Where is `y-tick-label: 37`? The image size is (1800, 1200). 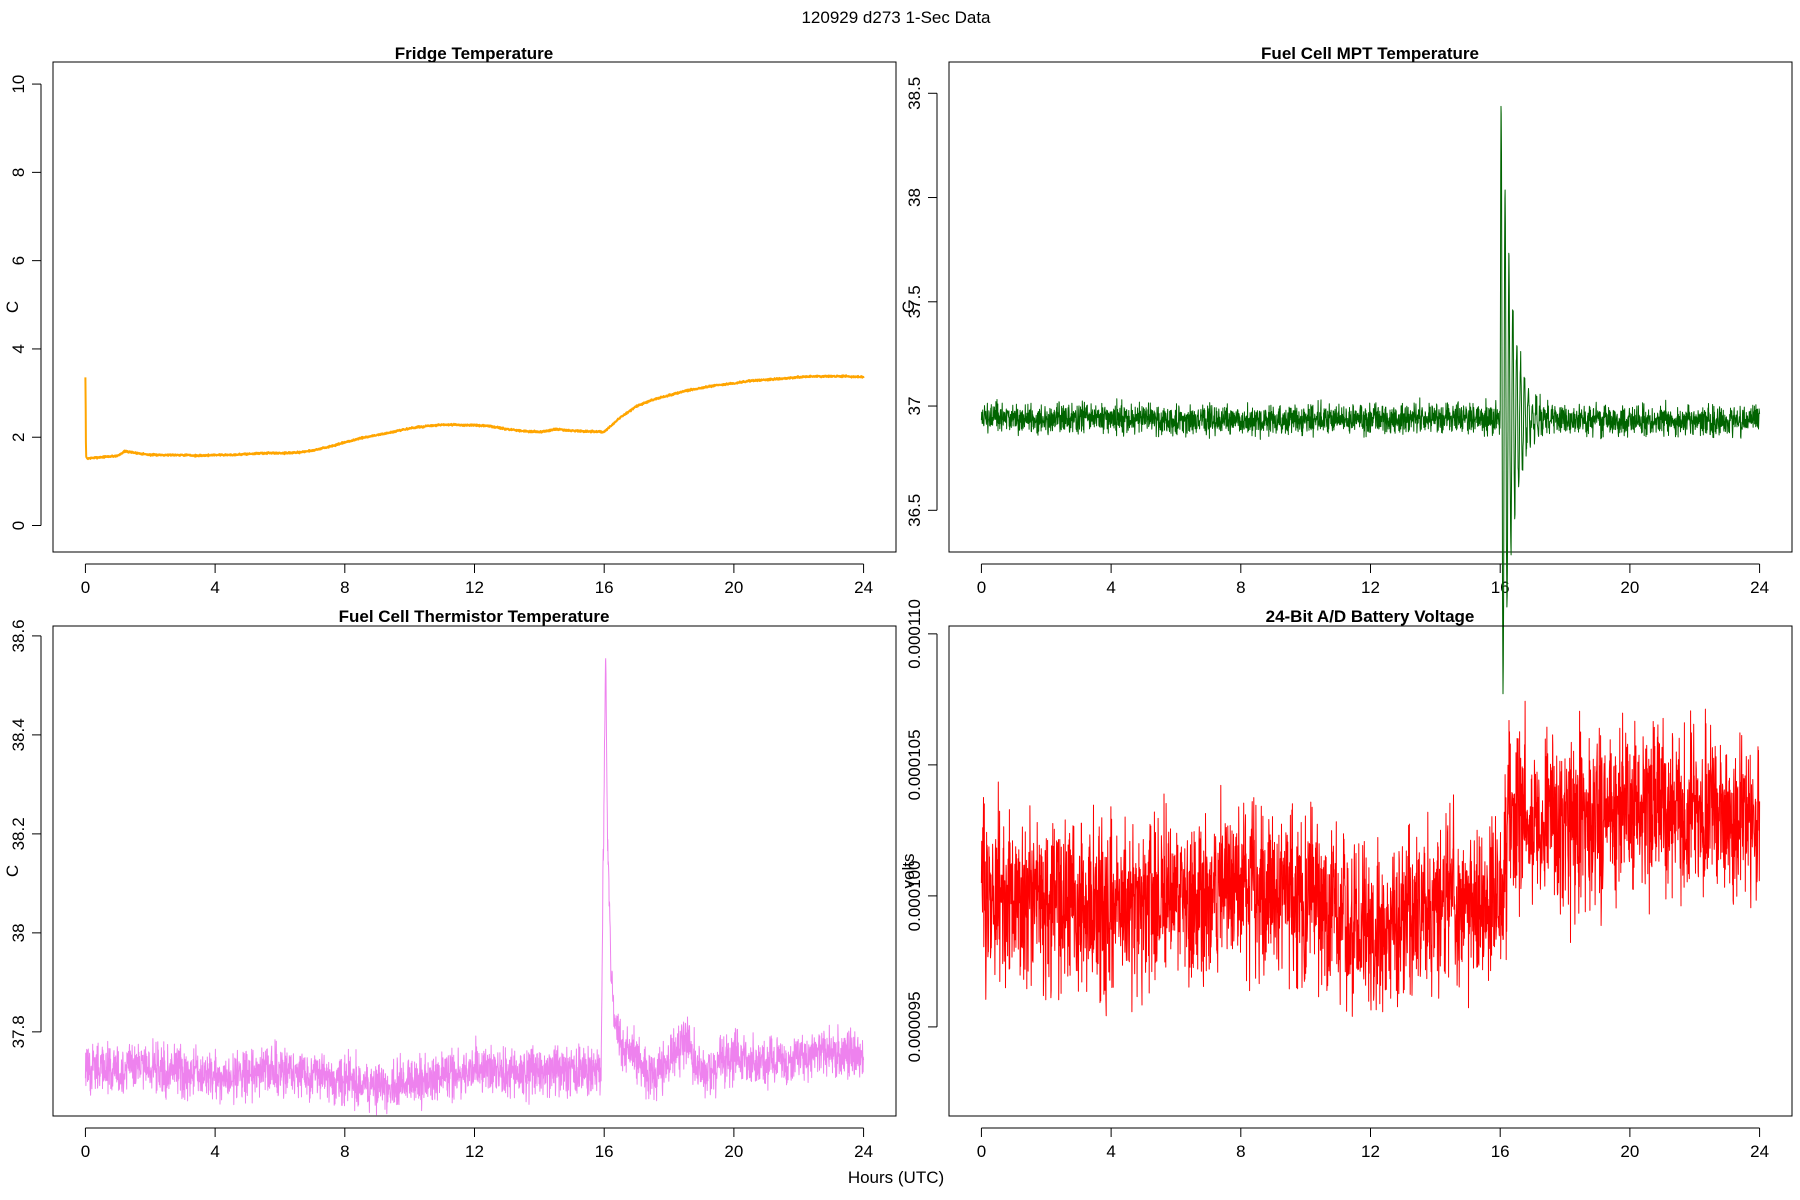
y-tick-label: 37 is located at coordinates (914, 406).